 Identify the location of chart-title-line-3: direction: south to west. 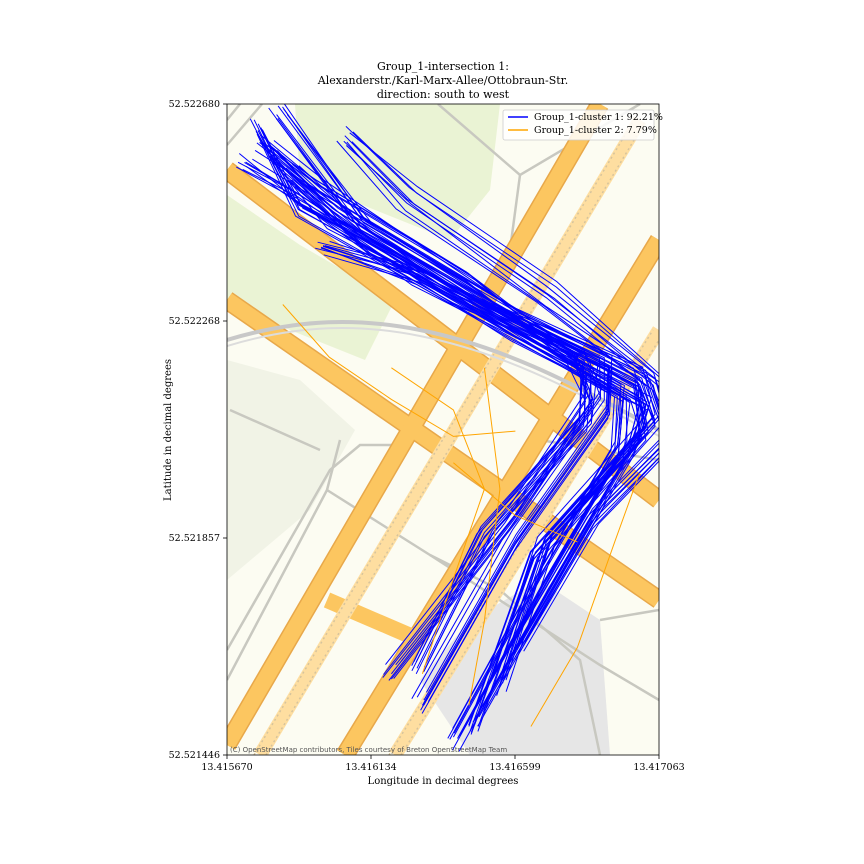
(443, 94).